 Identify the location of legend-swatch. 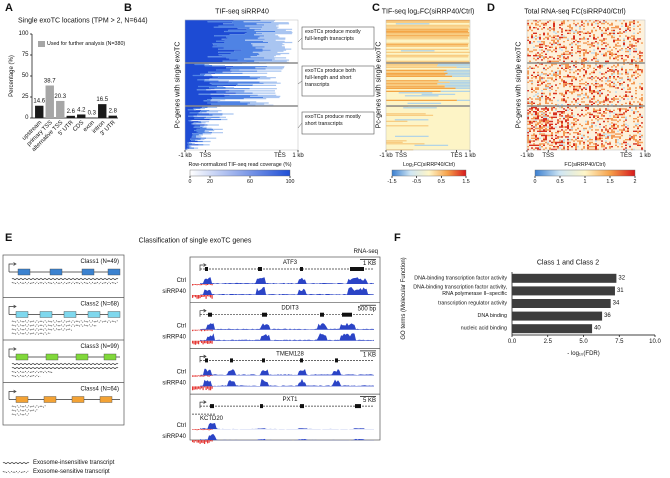
(41, 44).